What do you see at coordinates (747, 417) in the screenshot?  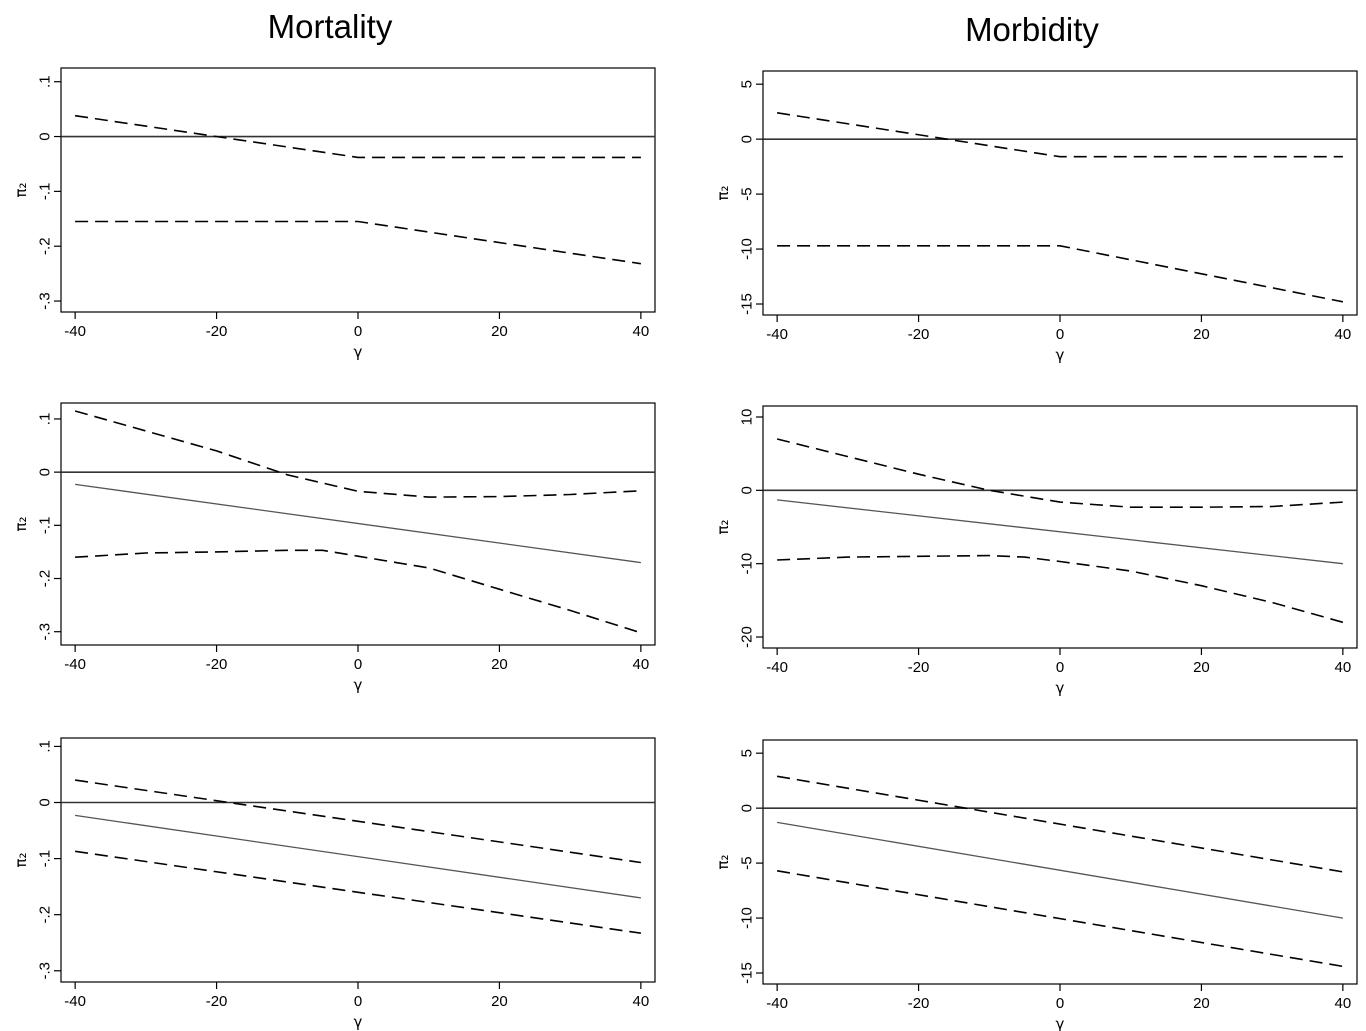 I see `y-tick-label: 10` at bounding box center [747, 417].